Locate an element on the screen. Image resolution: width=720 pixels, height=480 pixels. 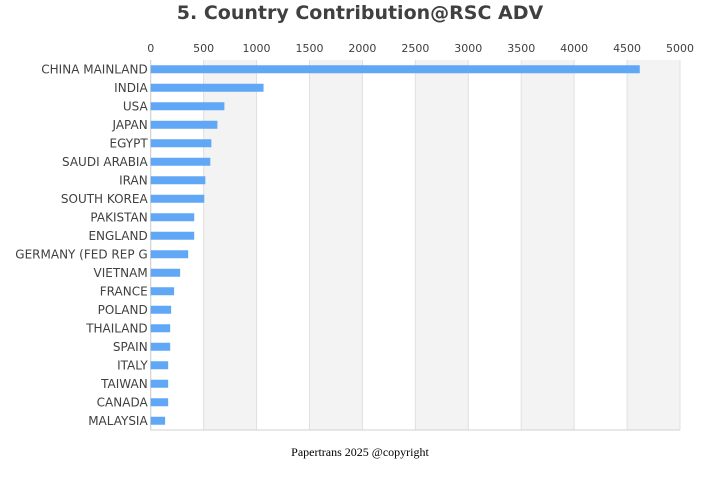
y-tick-label: SAUDI ARABIA is located at coordinates (105, 162).